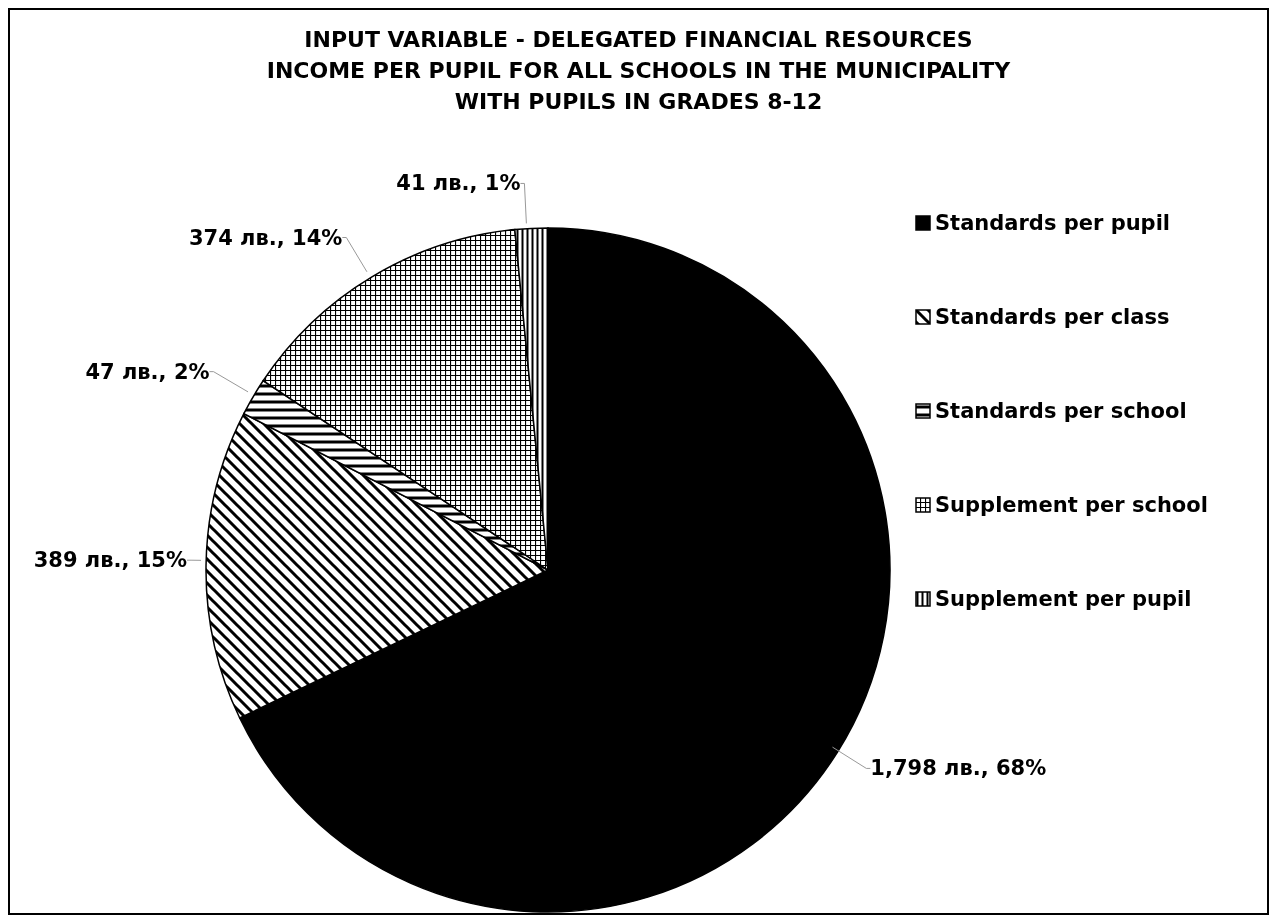  I want to click on data-label: 374 лв., 14%, so click(265, 237).